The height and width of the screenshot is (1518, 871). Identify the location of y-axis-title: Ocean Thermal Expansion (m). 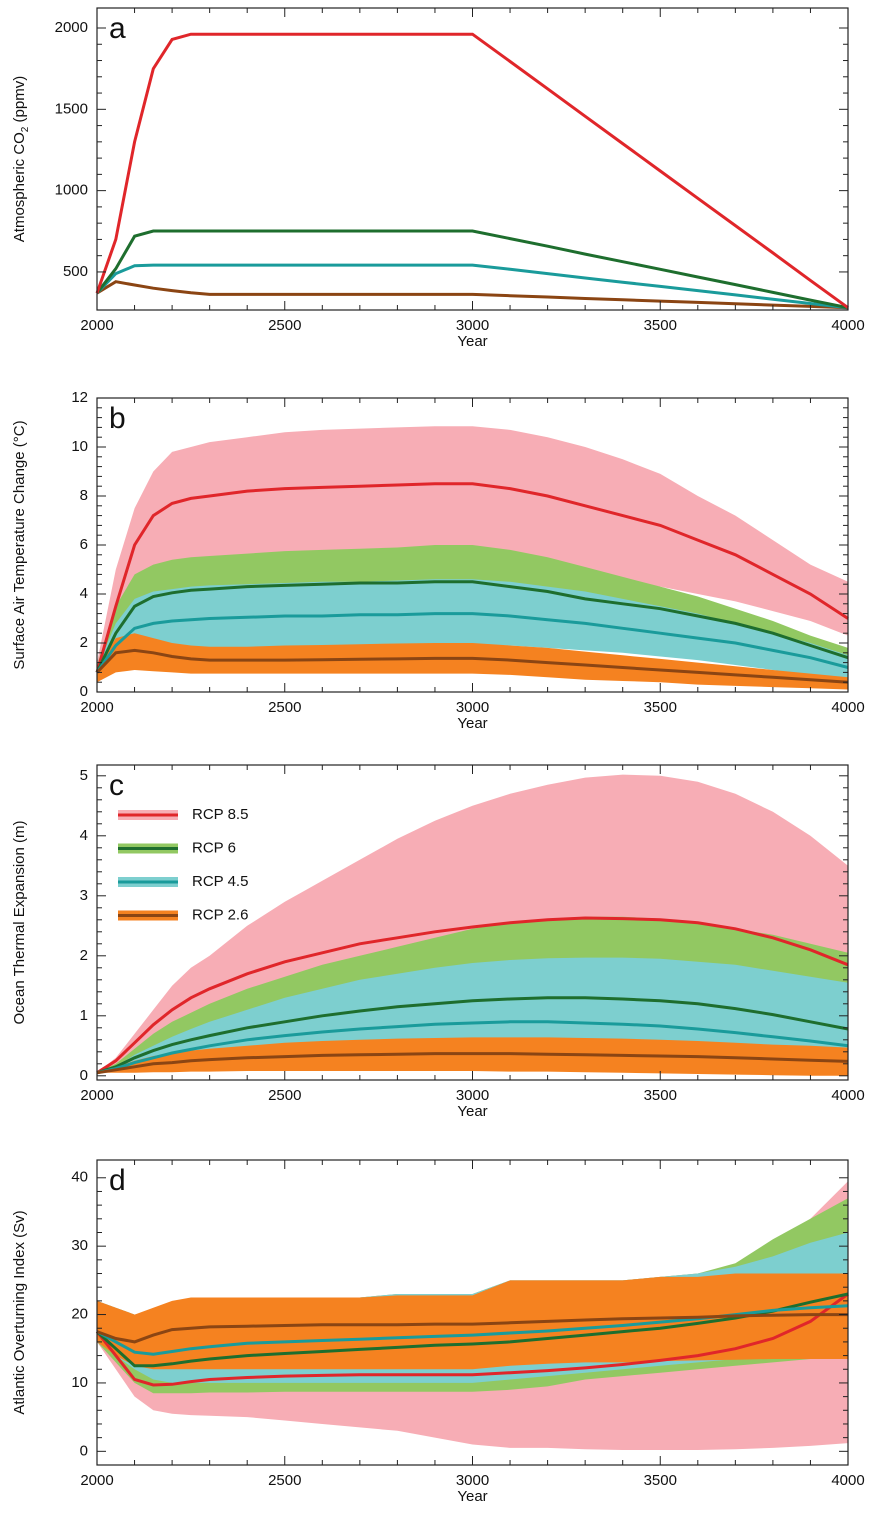
(19, 923).